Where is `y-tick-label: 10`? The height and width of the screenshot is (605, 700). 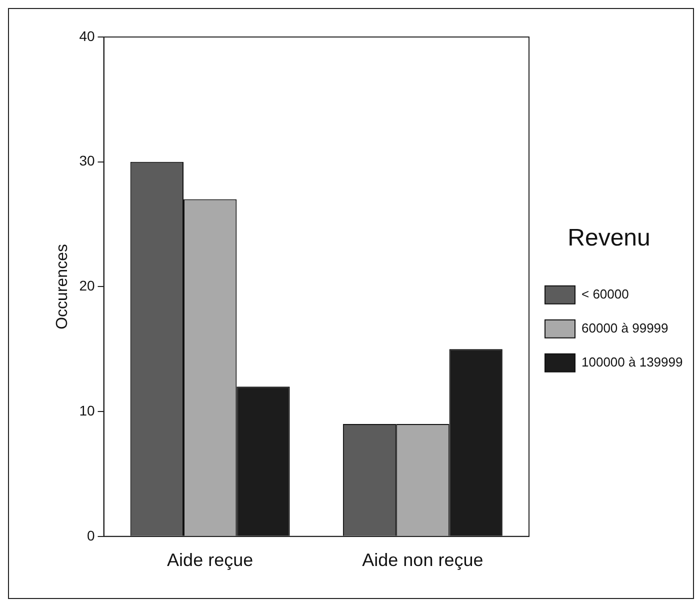
y-tick-label: 10 is located at coordinates (87, 410).